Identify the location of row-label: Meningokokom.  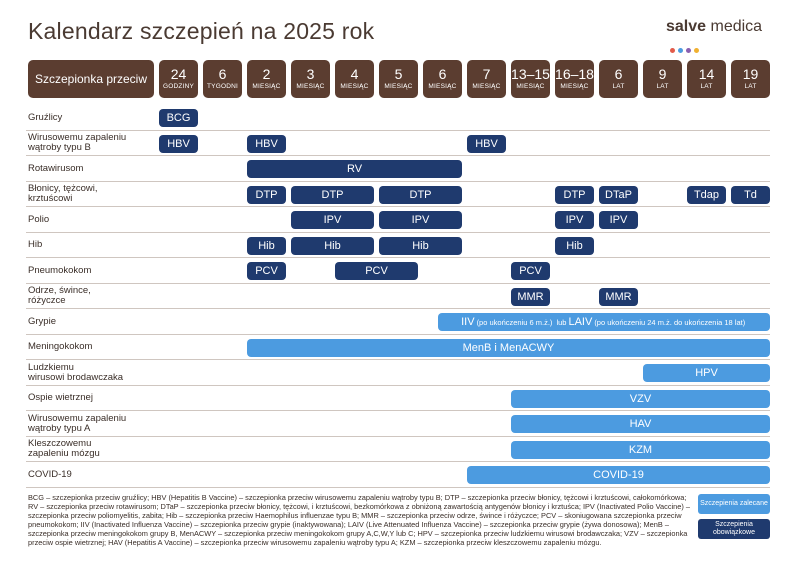
(60, 348).